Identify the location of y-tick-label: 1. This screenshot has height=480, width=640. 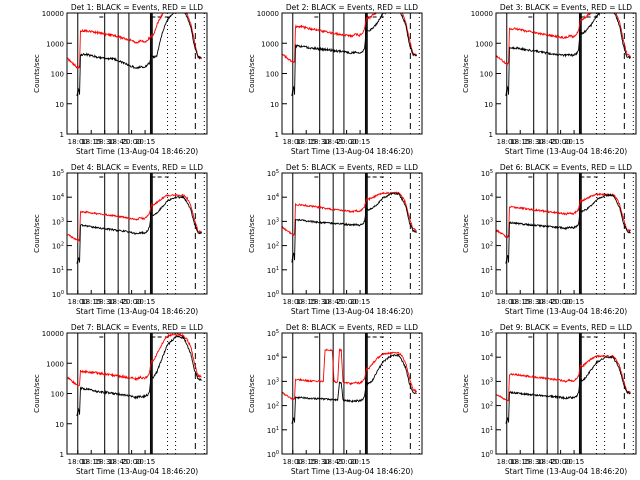
(62, 455).